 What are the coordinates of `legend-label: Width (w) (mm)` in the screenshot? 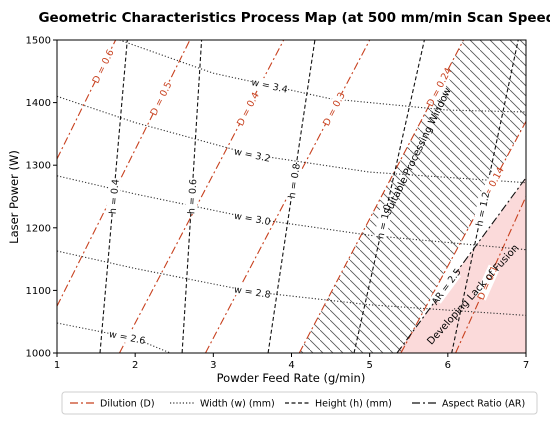 It's located at (237, 404).